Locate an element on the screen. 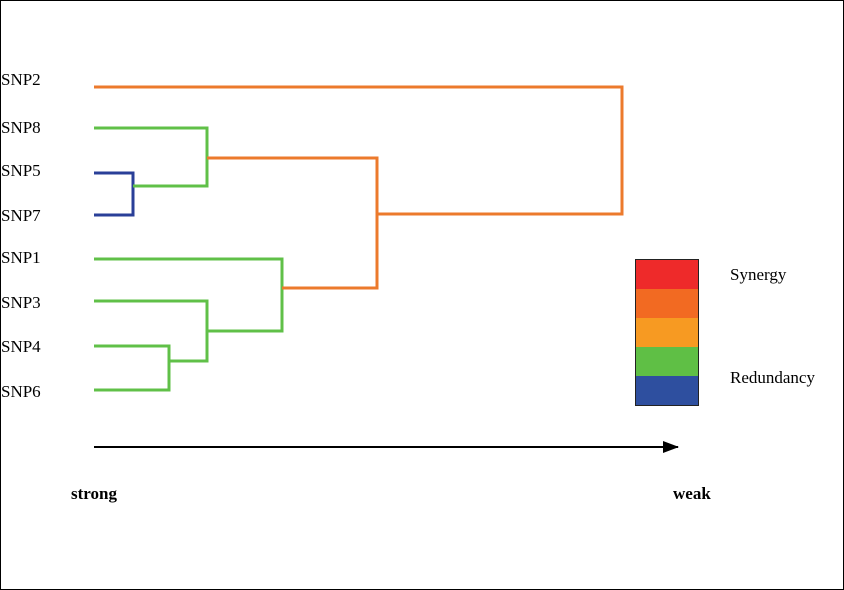  cluster-snp1-snp3-snp4-snp6 is located at coordinates (189, 295).